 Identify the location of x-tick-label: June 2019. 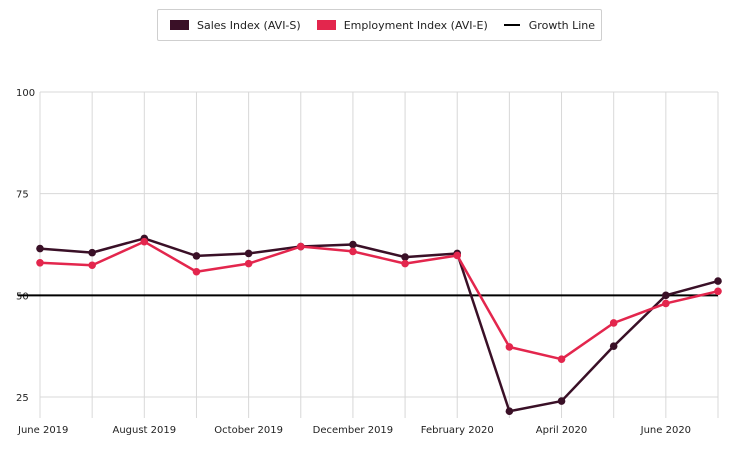
(42, 430).